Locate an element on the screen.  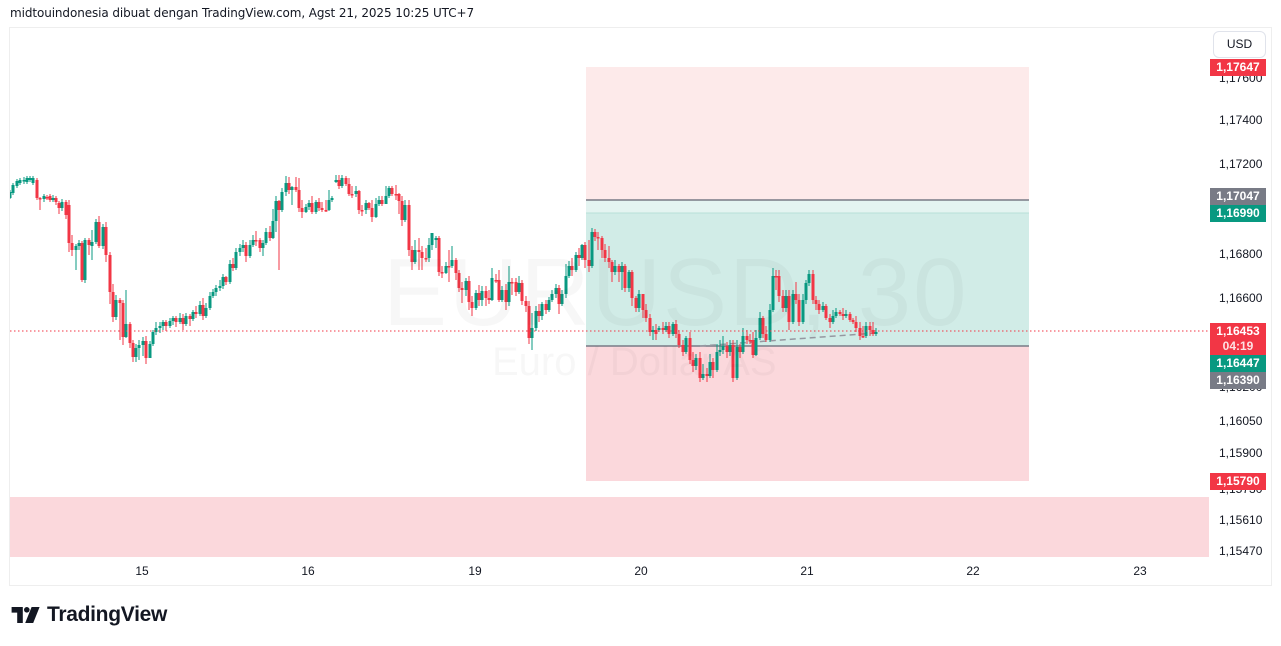
currency-button: USD is located at coordinates (1239, 44).